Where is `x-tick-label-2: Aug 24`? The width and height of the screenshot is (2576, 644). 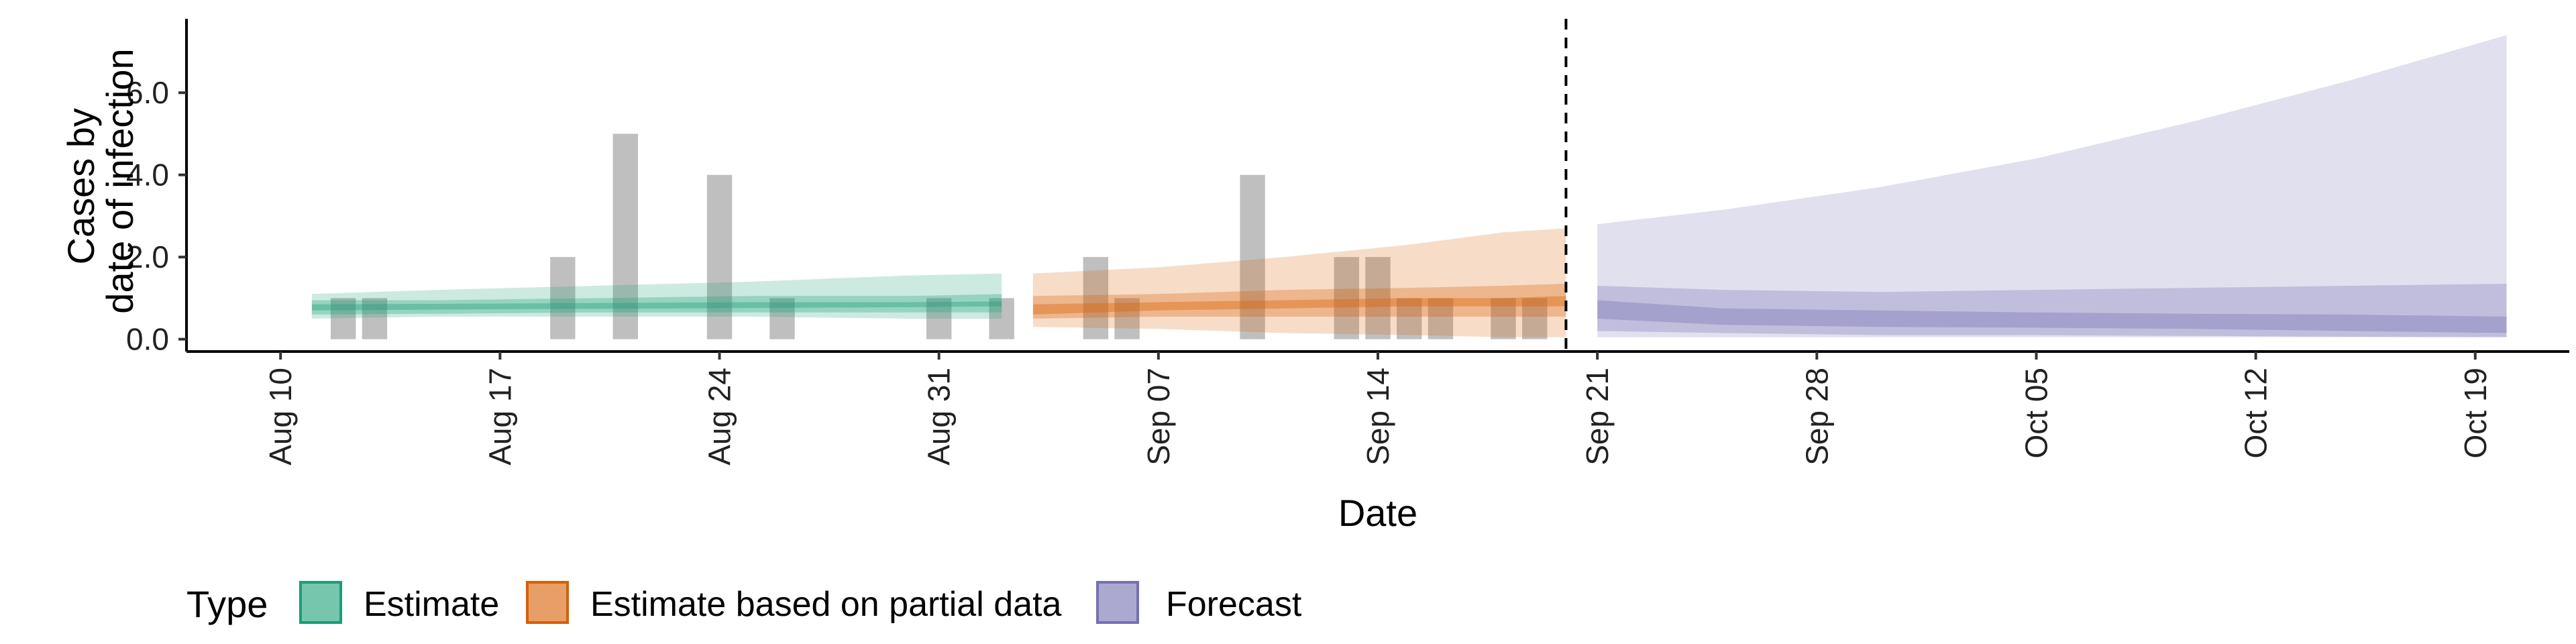
x-tick-label-2: Aug 24 is located at coordinates (719, 417).